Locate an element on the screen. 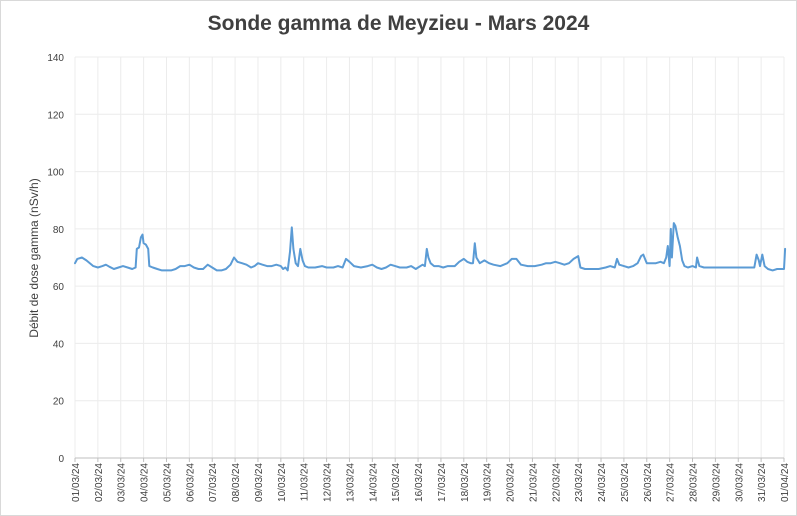 This screenshot has width=797, height=516. y-tick-label: 80 is located at coordinates (59, 230).